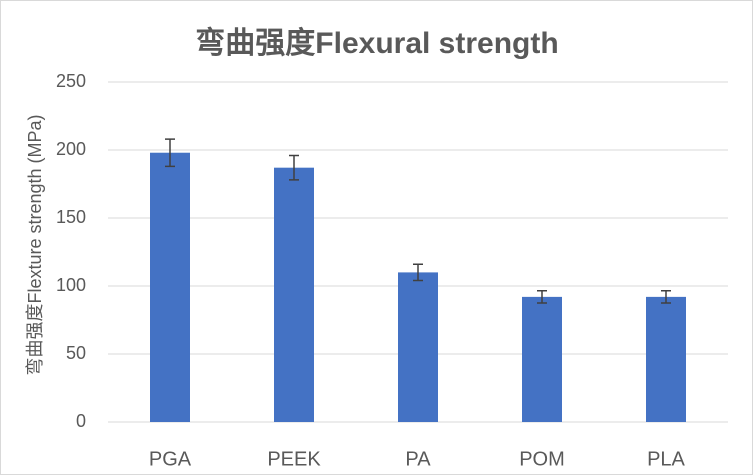  Describe the element at coordinates (71, 217) in the screenshot. I see `y-tick-label: 150` at that location.